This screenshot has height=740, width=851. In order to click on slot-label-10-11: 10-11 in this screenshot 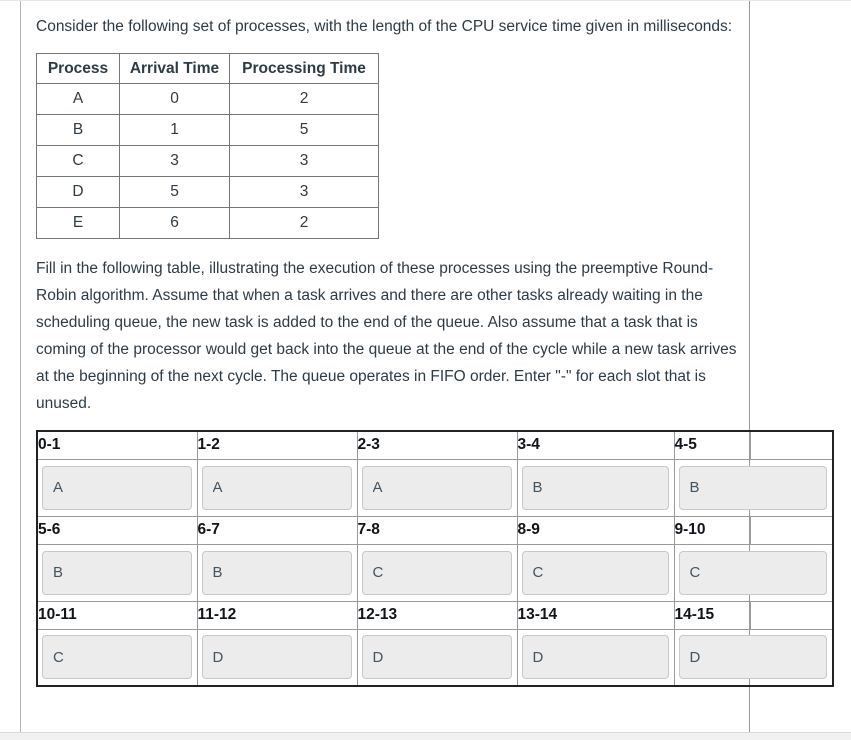, I will do `click(117, 615)`.